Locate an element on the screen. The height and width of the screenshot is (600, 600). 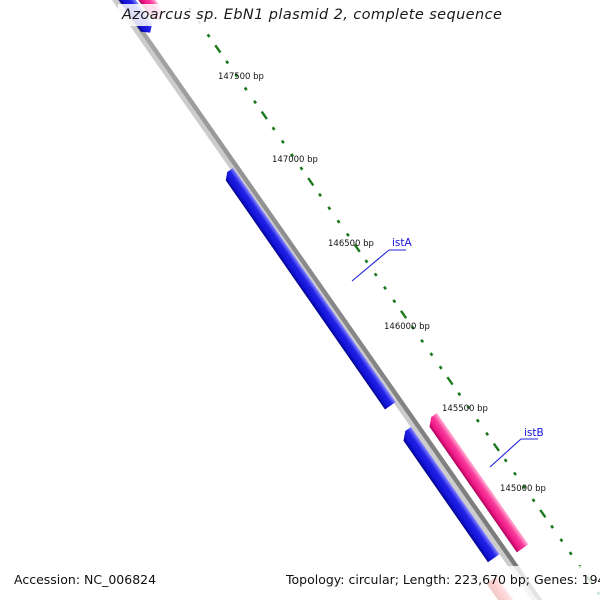
ruler-label: 146500 bp is located at coordinates (351, 244).